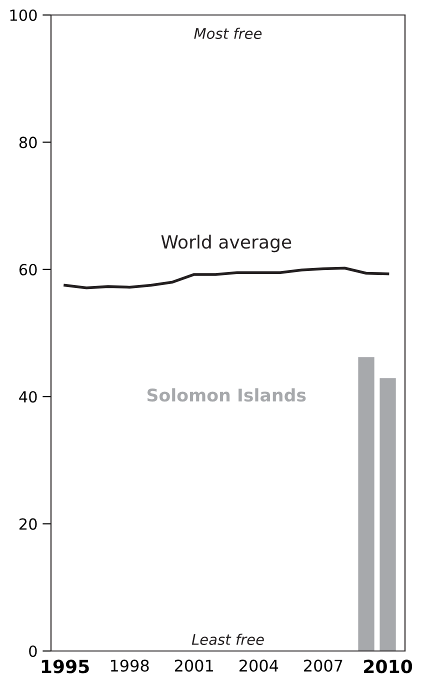 Image resolution: width=421 pixels, height=681 pixels. Describe the element at coordinates (228, 34) in the screenshot. I see `annotation: Most free` at that location.